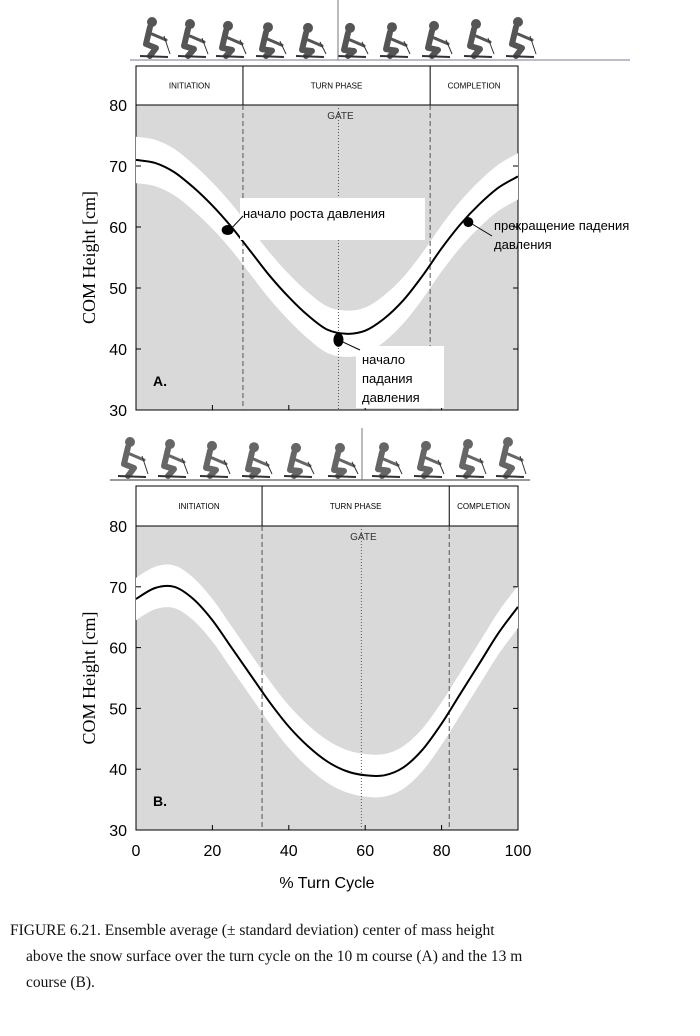 This screenshot has height=1036, width=700. Describe the element at coordinates (118, 289) in the screenshot. I see `y-tick-label-a-50: 50` at that location.